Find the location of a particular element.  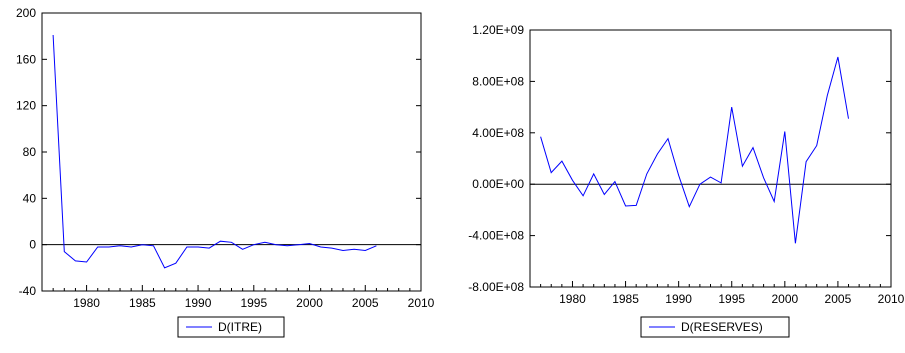

y-tick-label: 200 is located at coordinates (26, 13).